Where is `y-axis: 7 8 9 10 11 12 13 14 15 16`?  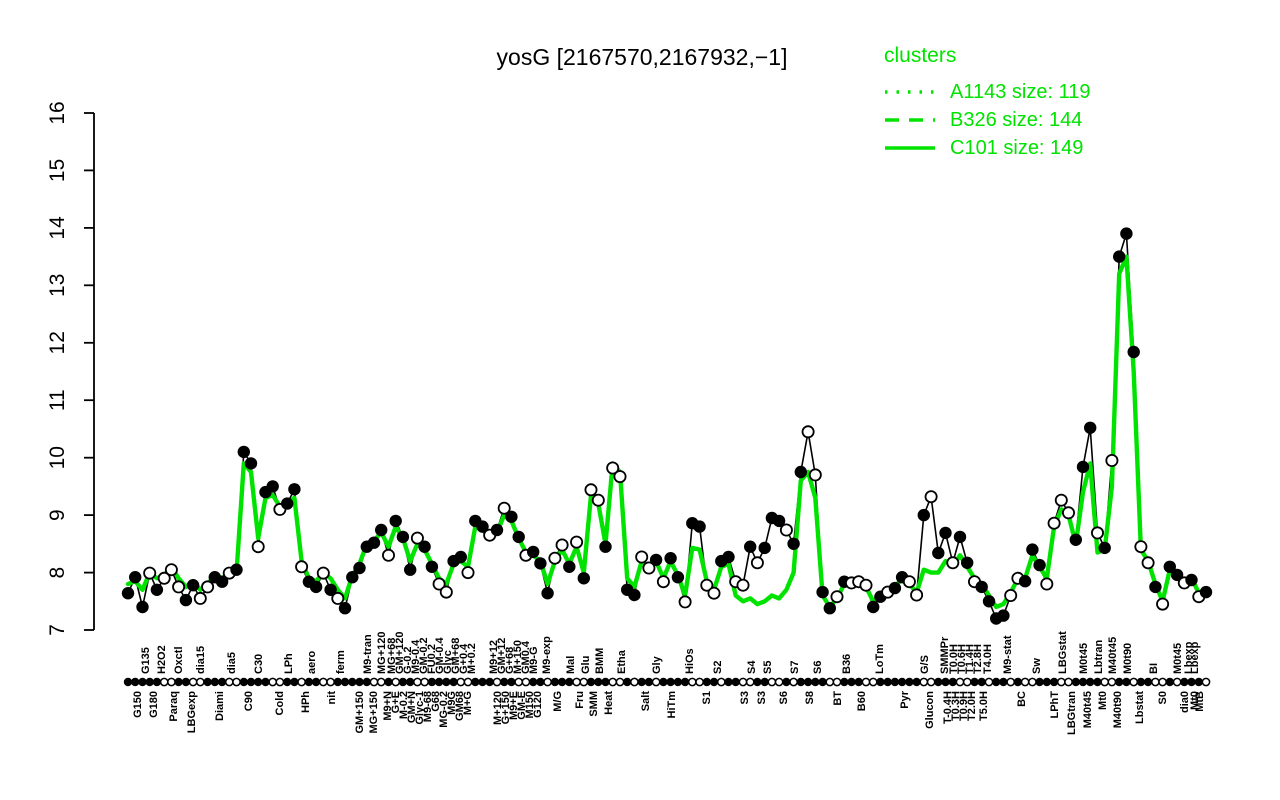
y-axis: 7 8 9 10 11 12 13 14 15 16 is located at coordinates (70, 368).